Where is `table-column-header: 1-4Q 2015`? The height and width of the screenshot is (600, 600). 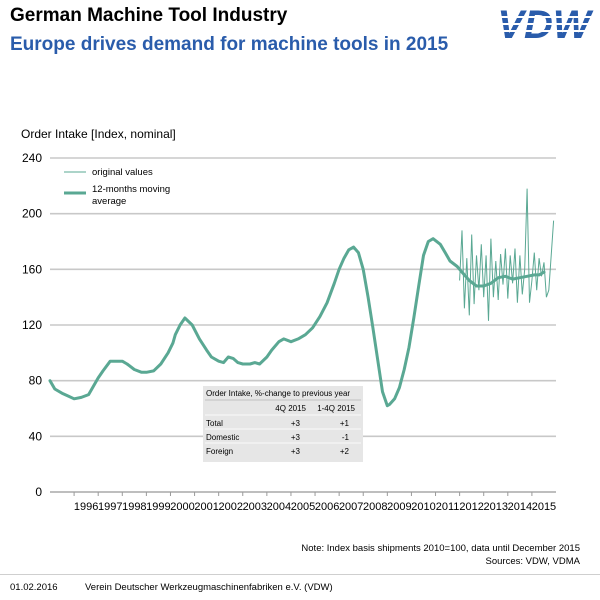 table-column-header: 1-4Q 2015 is located at coordinates (336, 408).